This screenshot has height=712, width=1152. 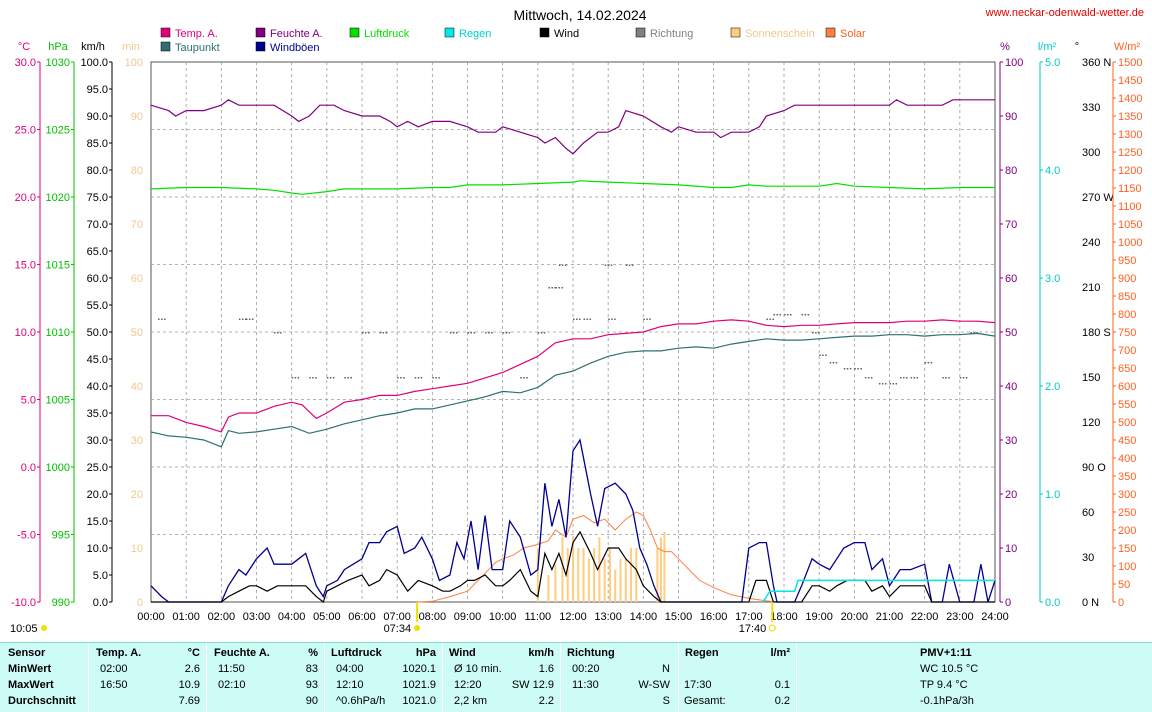 What do you see at coordinates (579, 47) in the screenshot?
I see `axis-units: °C hPa km/h min % l/m² ° W/m²` at bounding box center [579, 47].